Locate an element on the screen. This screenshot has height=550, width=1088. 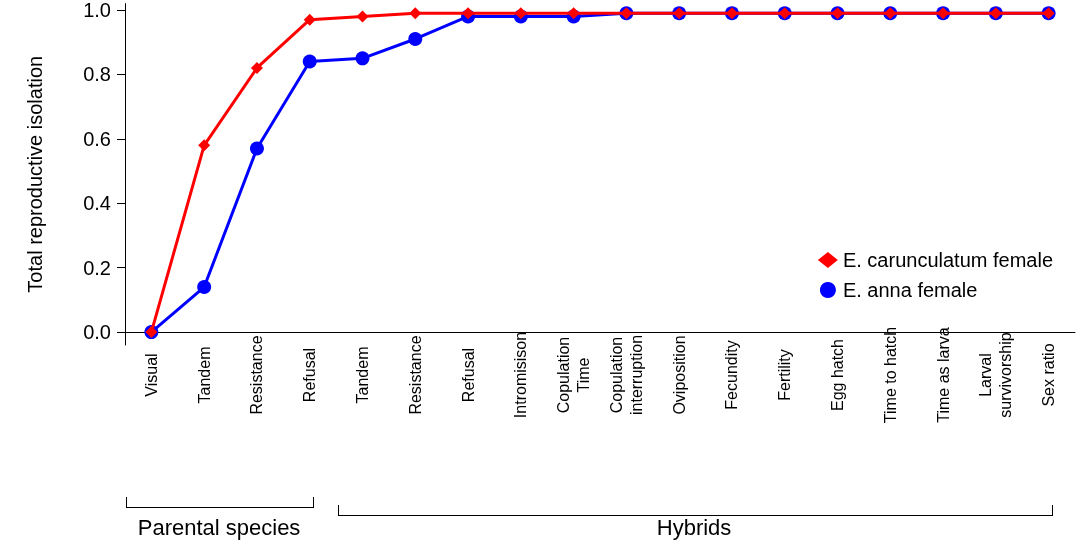
y-tick-label: 0.2 is located at coordinates (97, 267).